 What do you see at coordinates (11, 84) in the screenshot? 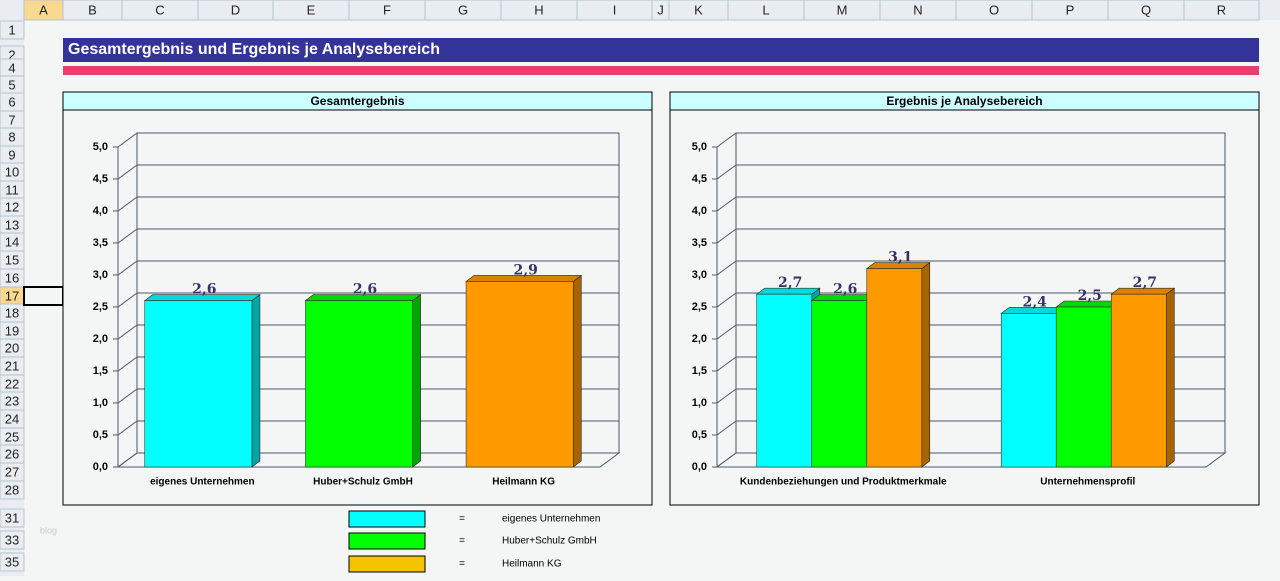
I see `row-number: 5` at bounding box center [11, 84].